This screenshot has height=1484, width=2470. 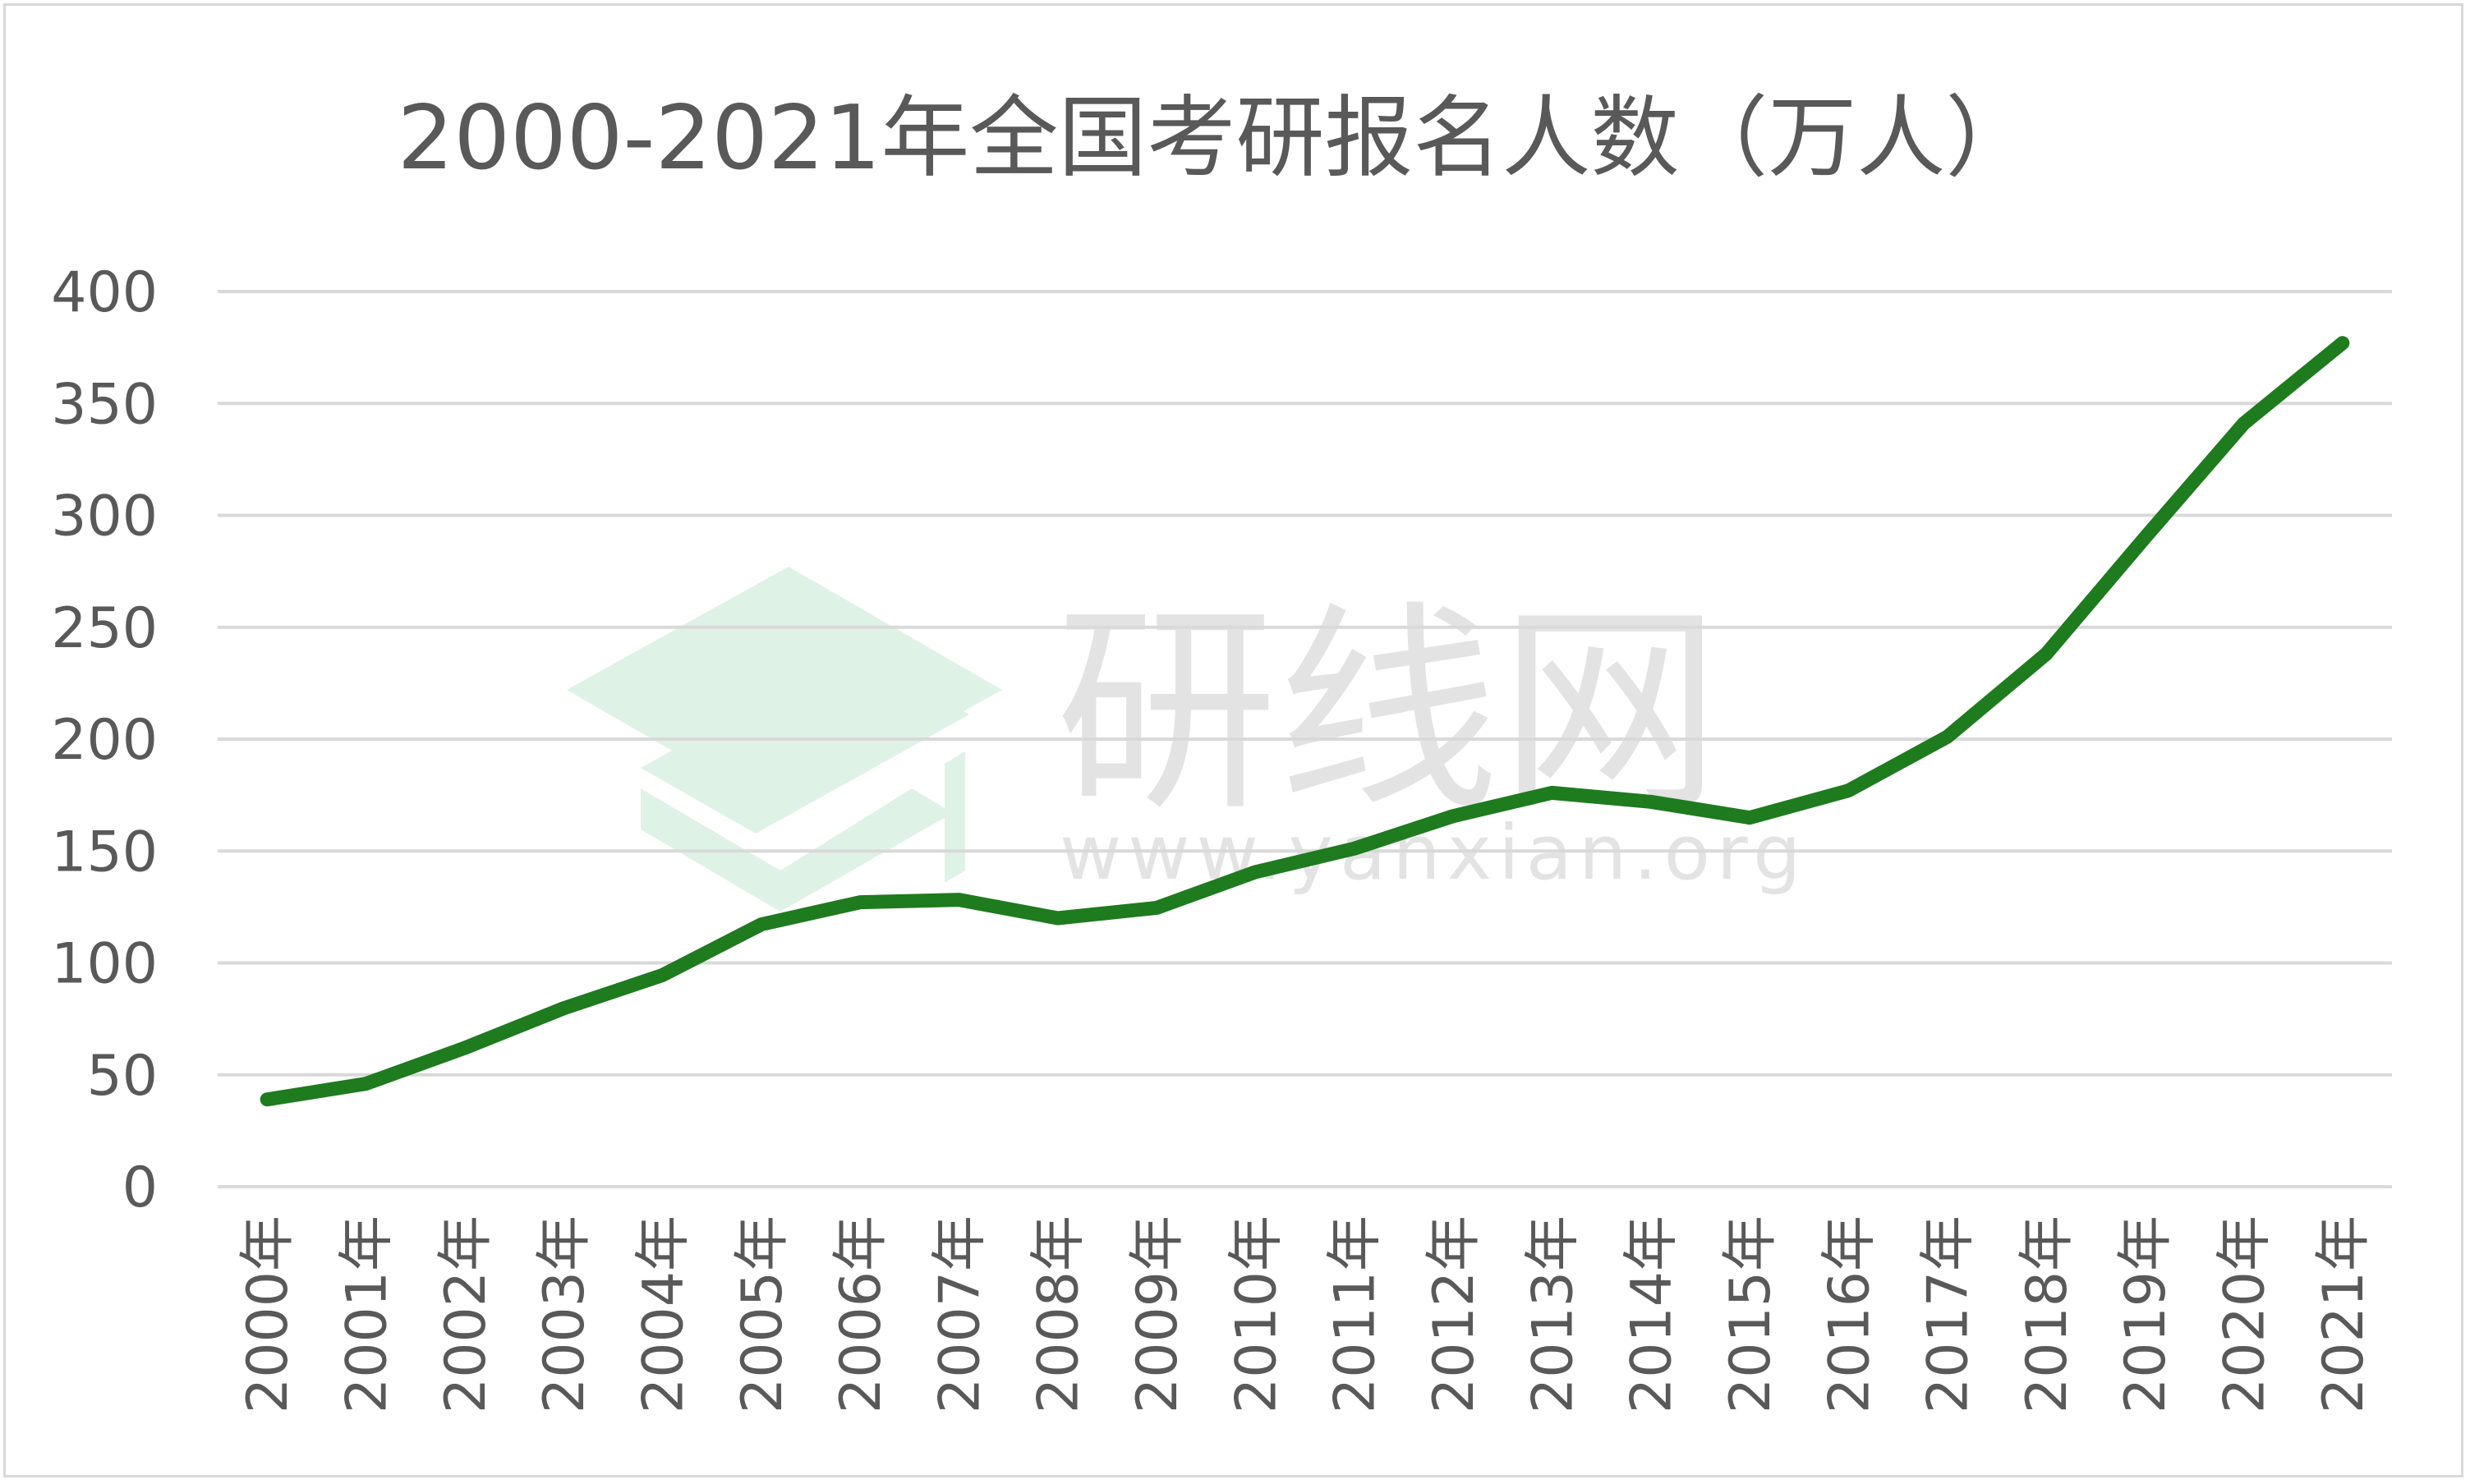 What do you see at coordinates (366, 1314) in the screenshot?
I see `x-tick-label: 2001年` at bounding box center [366, 1314].